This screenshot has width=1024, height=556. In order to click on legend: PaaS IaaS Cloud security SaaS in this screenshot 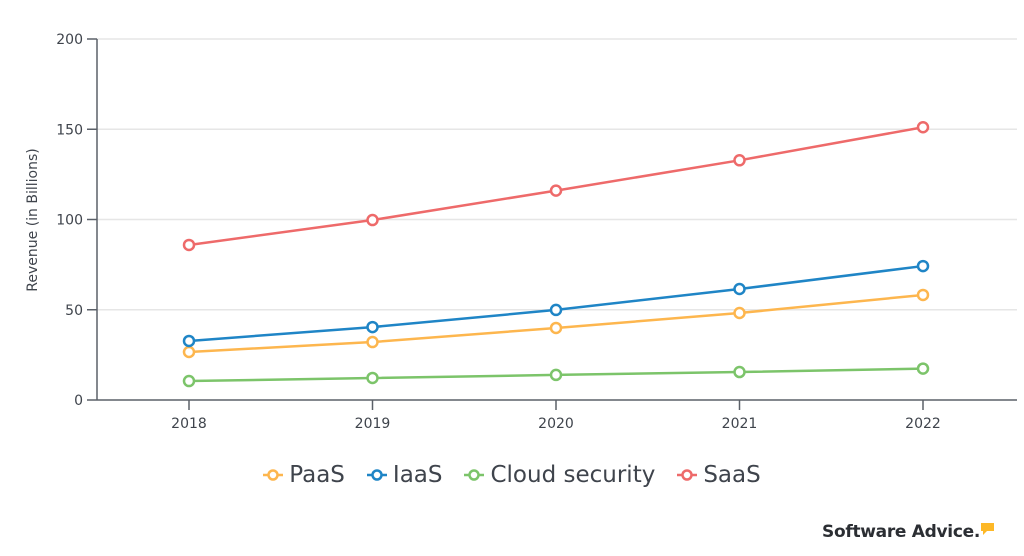, I will do `click(512, 475)`.